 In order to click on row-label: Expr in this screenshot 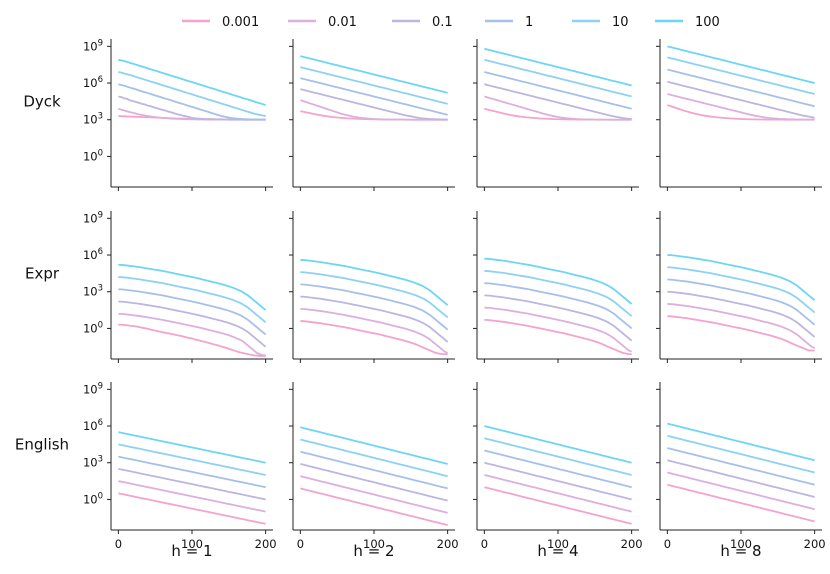, I will do `click(42, 273)`.